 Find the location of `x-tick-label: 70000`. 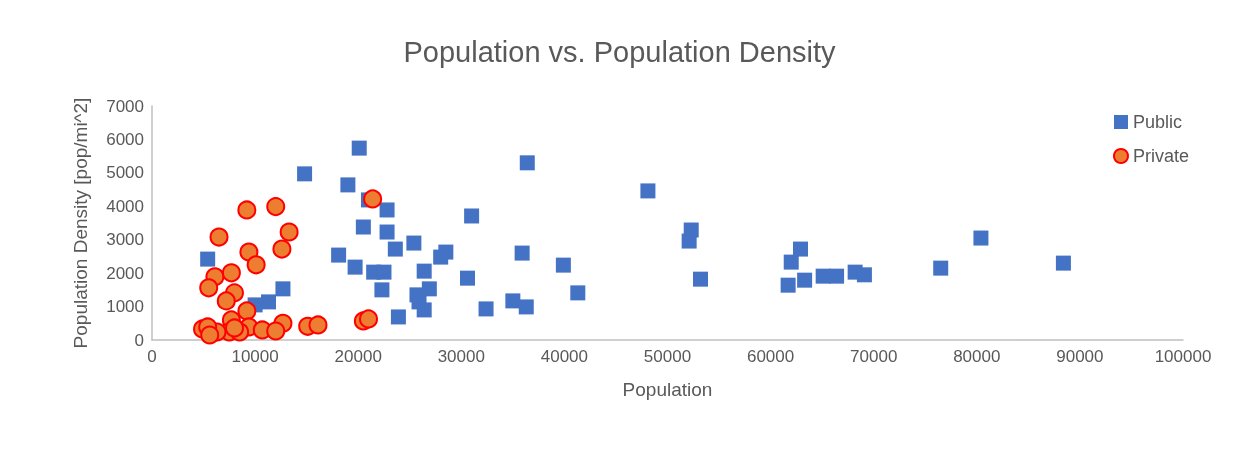

x-tick-label: 70000 is located at coordinates (874, 356).